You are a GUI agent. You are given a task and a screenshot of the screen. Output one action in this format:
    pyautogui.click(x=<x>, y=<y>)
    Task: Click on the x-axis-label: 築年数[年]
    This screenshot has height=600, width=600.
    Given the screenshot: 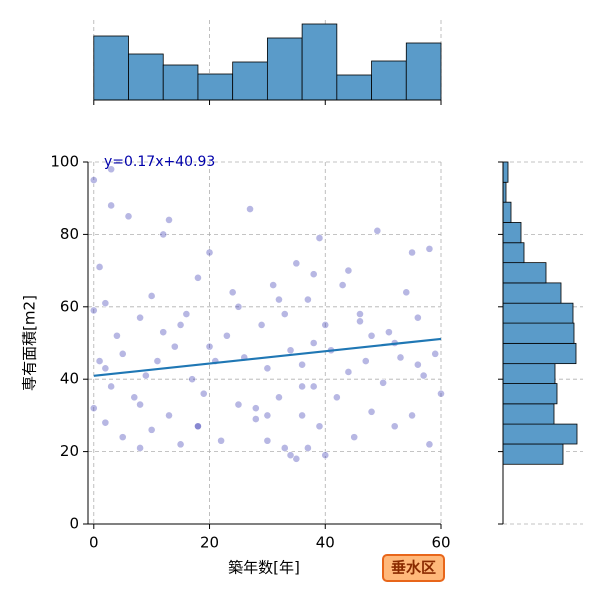 What is the action you would take?
    pyautogui.click(x=264, y=568)
    